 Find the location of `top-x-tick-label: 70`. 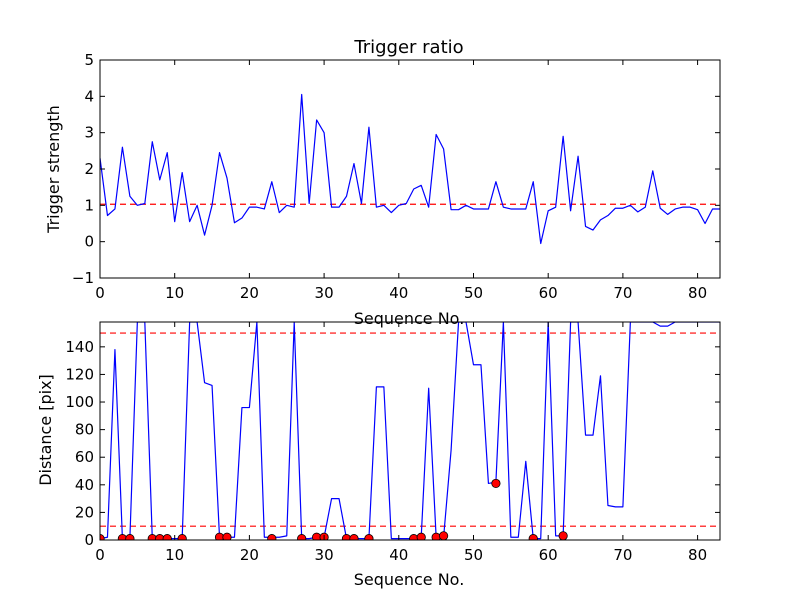

top-x-tick-label: 70 is located at coordinates (622, 293).